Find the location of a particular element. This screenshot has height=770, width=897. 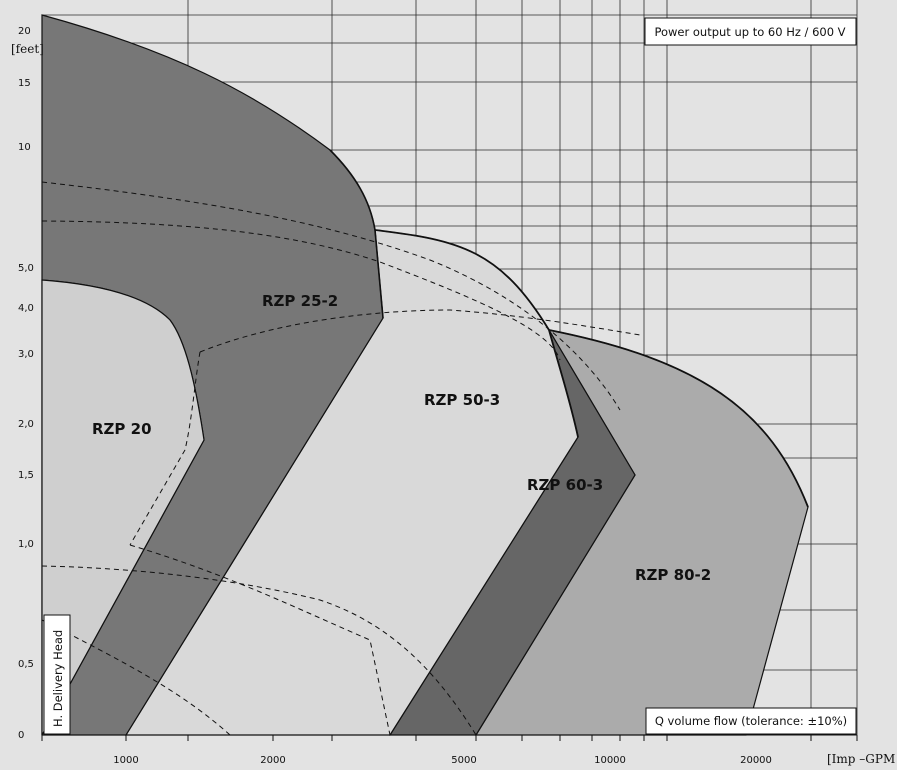

y-tick-label: 3,0 is located at coordinates (26, 354).